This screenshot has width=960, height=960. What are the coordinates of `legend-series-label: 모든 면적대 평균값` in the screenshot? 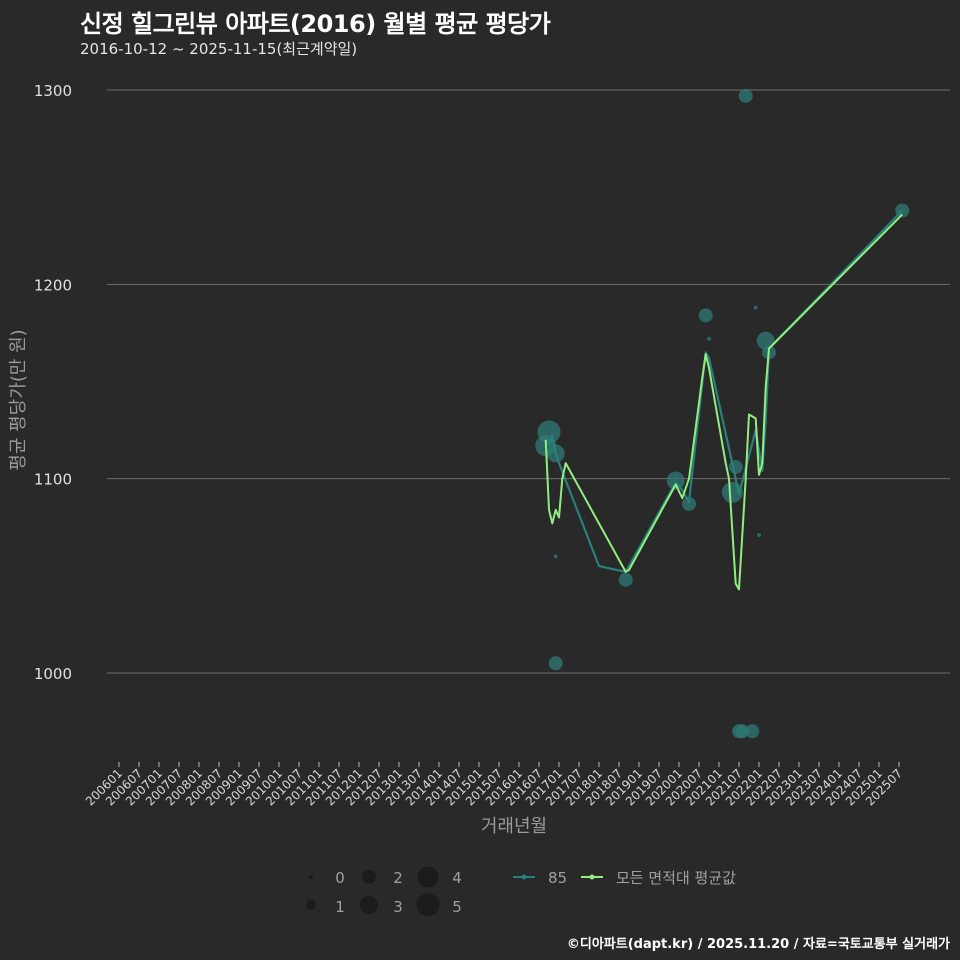 It's located at (676, 878).